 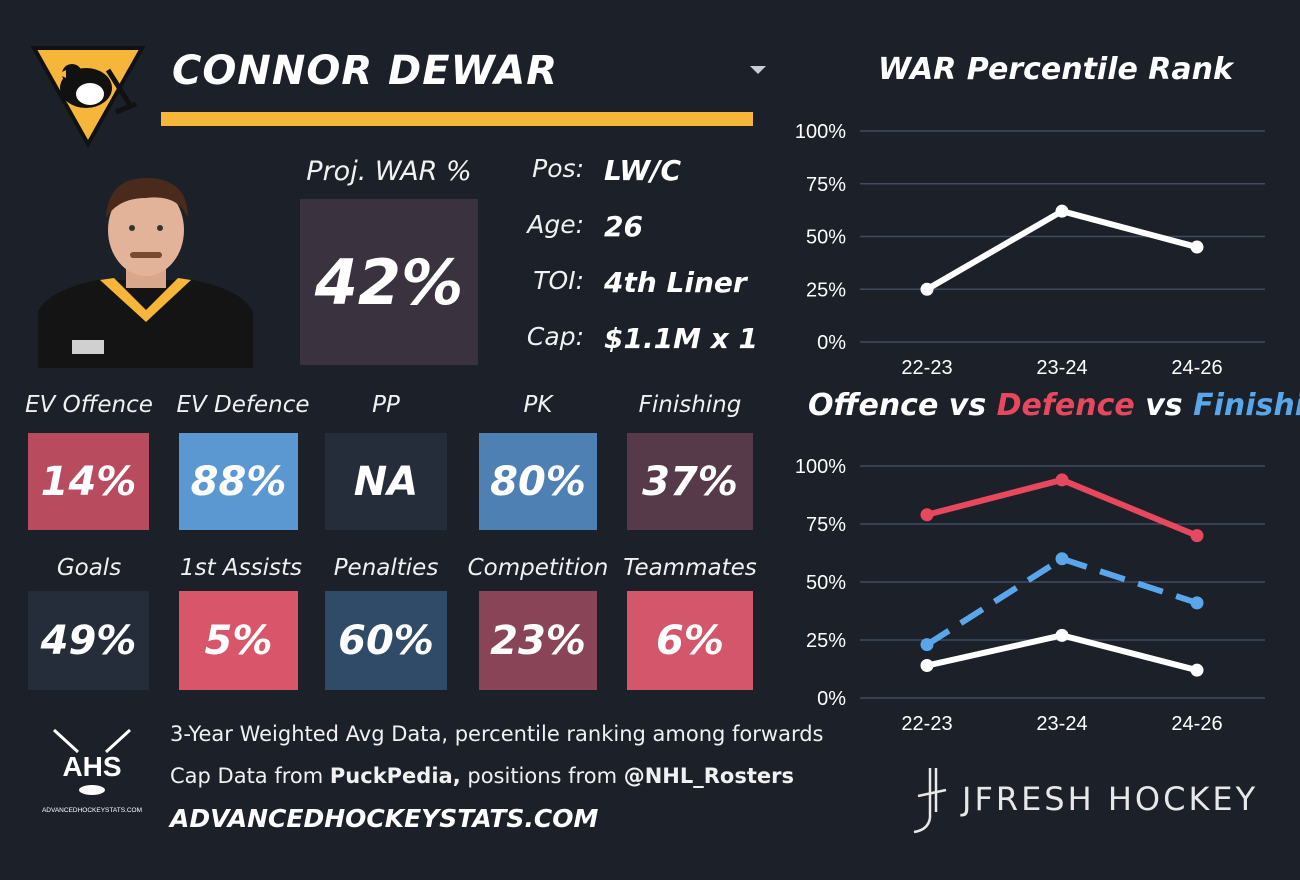 What do you see at coordinates (681, 338) in the screenshot?
I see `info-value: $1.1M x 1` at bounding box center [681, 338].